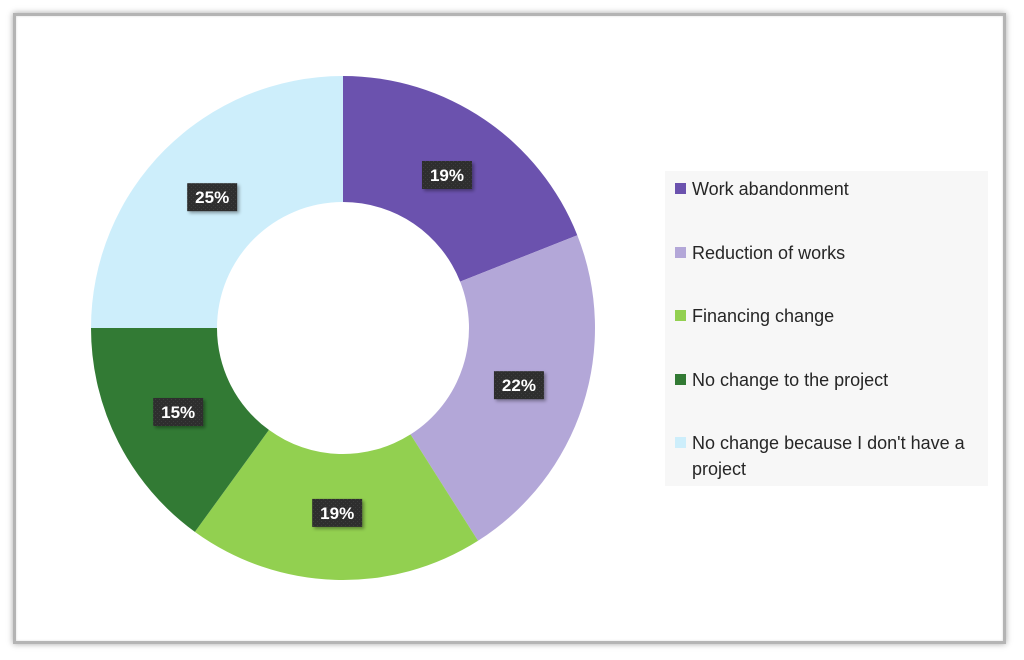  I want to click on legend-label: Financing change, so click(763, 316).